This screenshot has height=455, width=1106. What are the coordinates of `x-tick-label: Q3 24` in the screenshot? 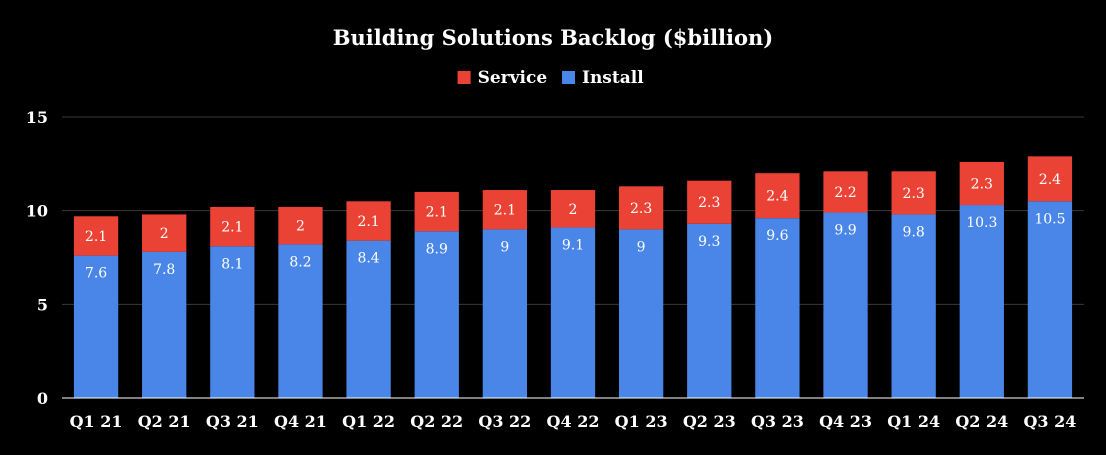 It's located at (1049, 421).